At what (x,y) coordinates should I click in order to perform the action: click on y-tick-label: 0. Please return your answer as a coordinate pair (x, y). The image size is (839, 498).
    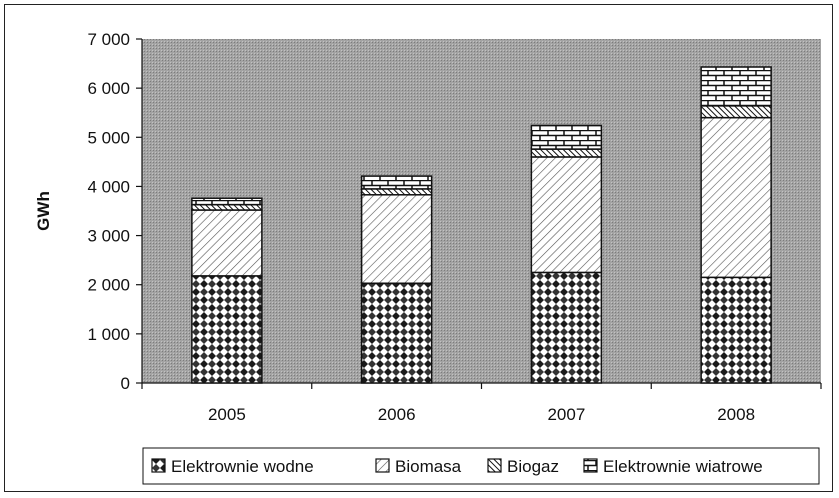
    Looking at the image, I should click on (125, 383).